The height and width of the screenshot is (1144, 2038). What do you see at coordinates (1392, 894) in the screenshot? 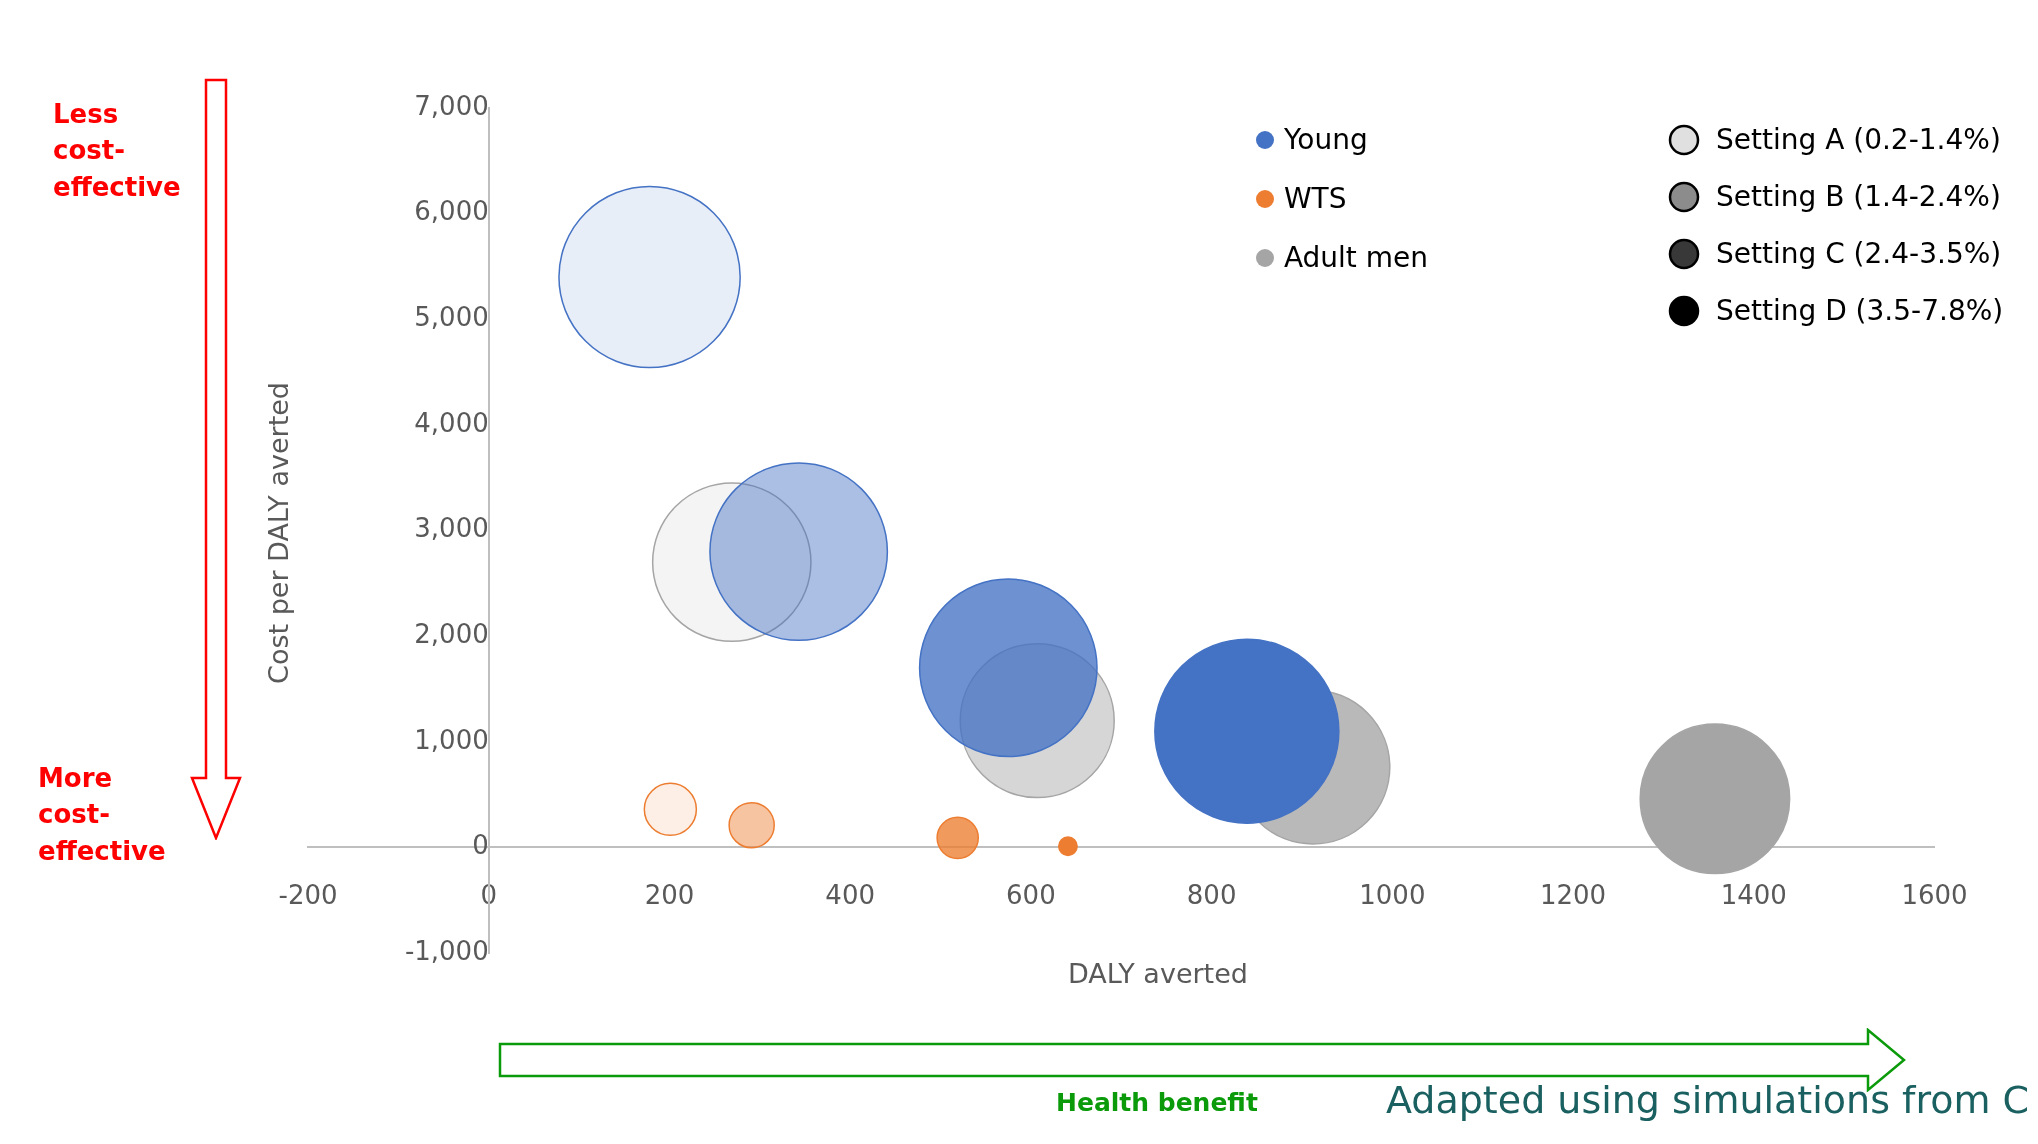
I see `x-tick-label: 1000` at bounding box center [1392, 894].